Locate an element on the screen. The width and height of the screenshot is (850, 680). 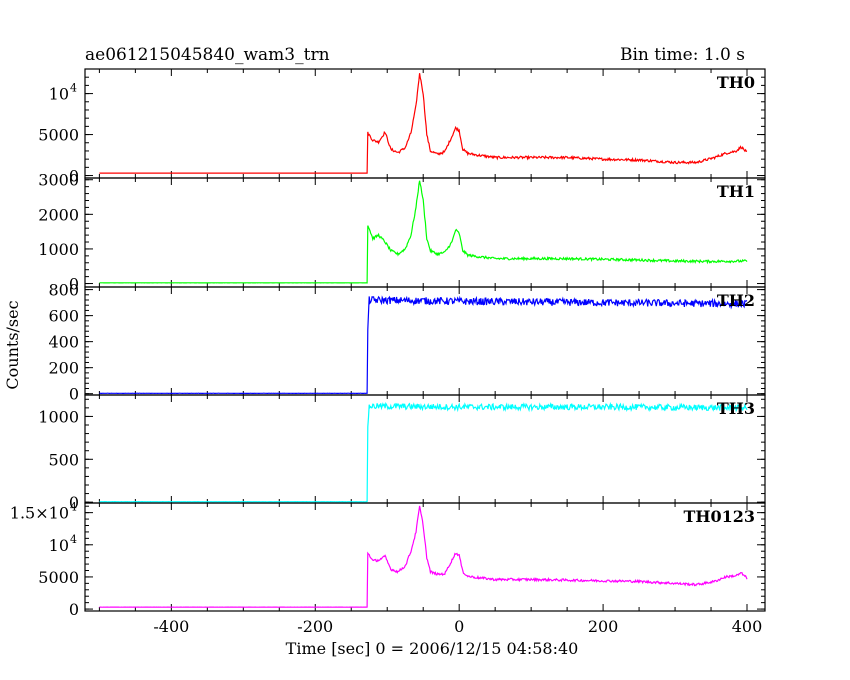
panel-frame-th0123 is located at coordinates (425, 557).